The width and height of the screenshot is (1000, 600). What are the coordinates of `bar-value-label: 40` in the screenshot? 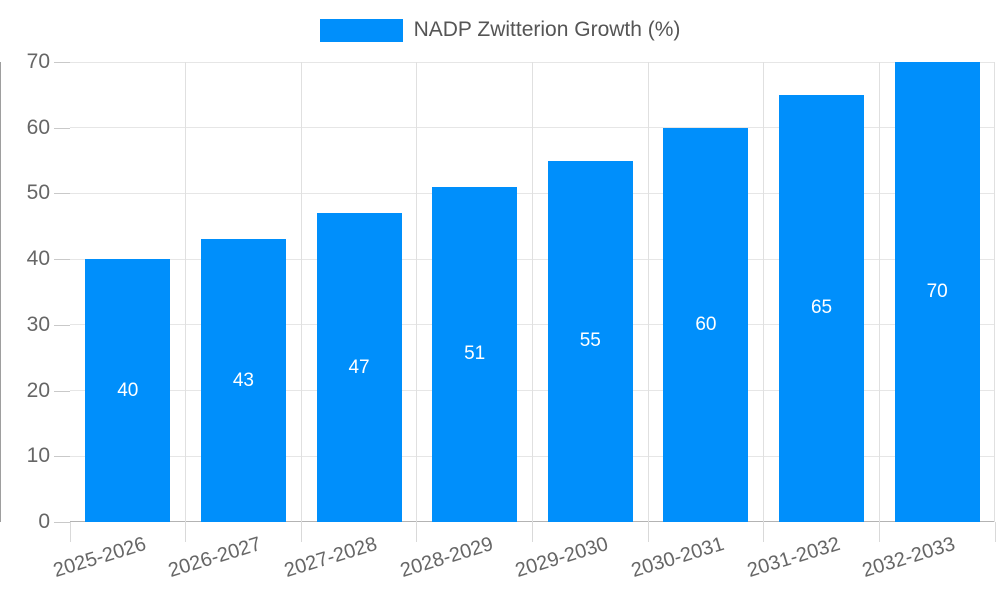 It's located at (128, 390).